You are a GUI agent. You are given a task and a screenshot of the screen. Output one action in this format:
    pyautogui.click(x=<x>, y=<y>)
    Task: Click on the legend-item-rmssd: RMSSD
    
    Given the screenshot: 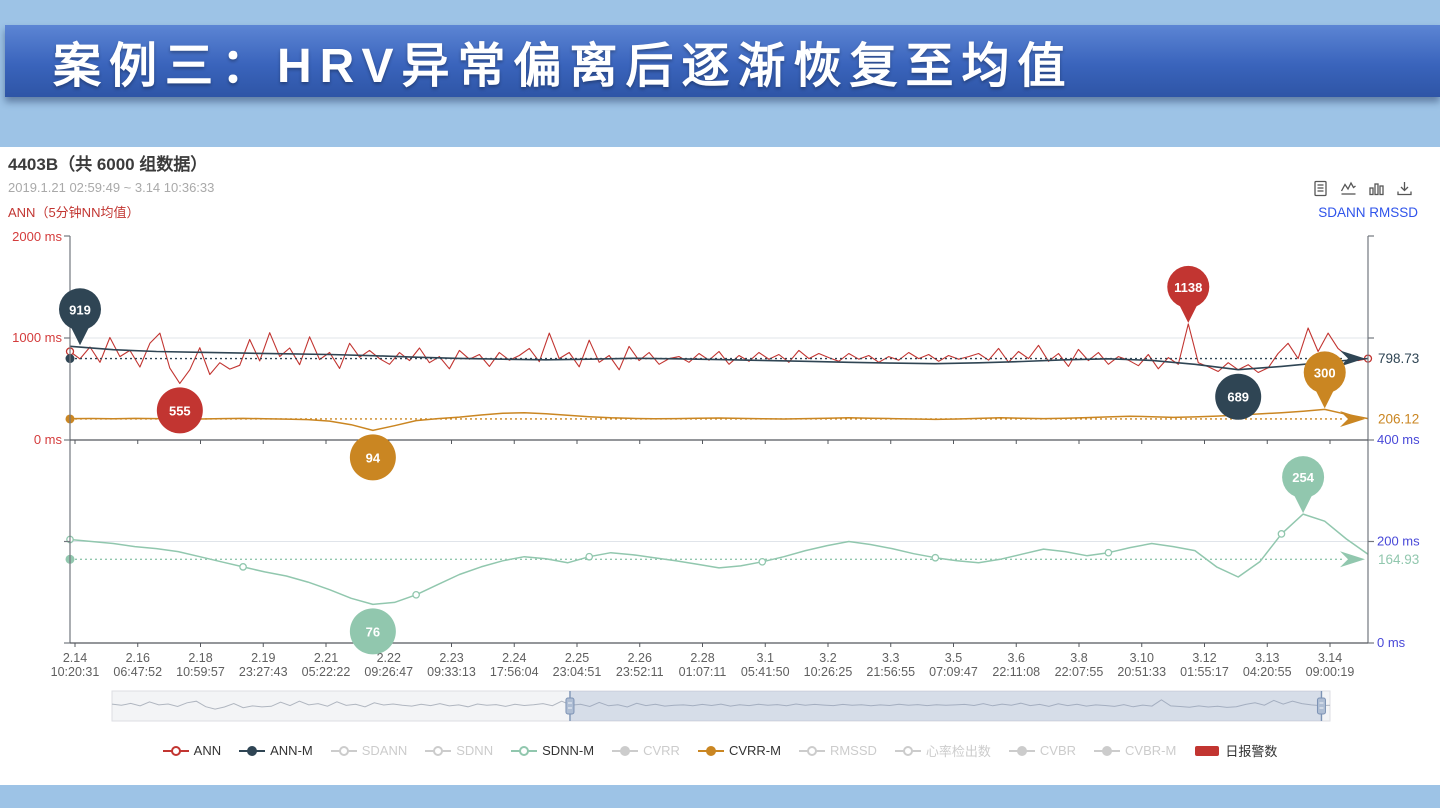 What is the action you would take?
    pyautogui.click(x=837, y=750)
    